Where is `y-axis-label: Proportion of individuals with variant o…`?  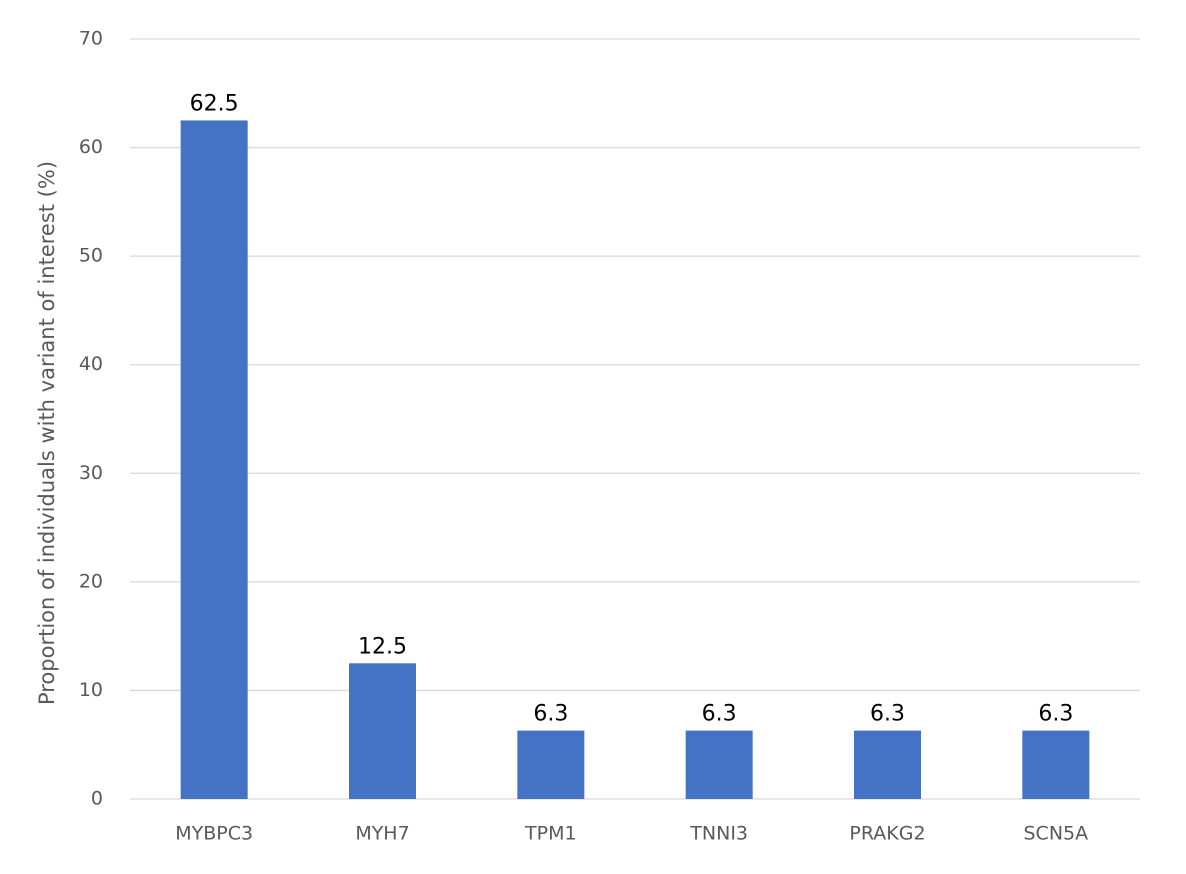
y-axis-label: Proportion of individuals with variant o… is located at coordinates (47, 433).